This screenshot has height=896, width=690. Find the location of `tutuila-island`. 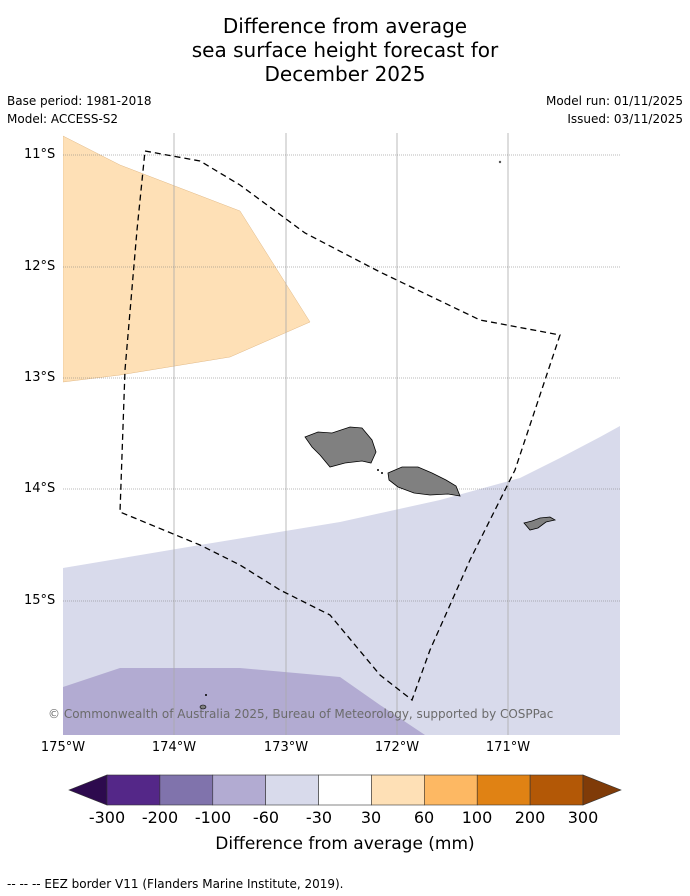

tutuila-island is located at coordinates (540, 523).